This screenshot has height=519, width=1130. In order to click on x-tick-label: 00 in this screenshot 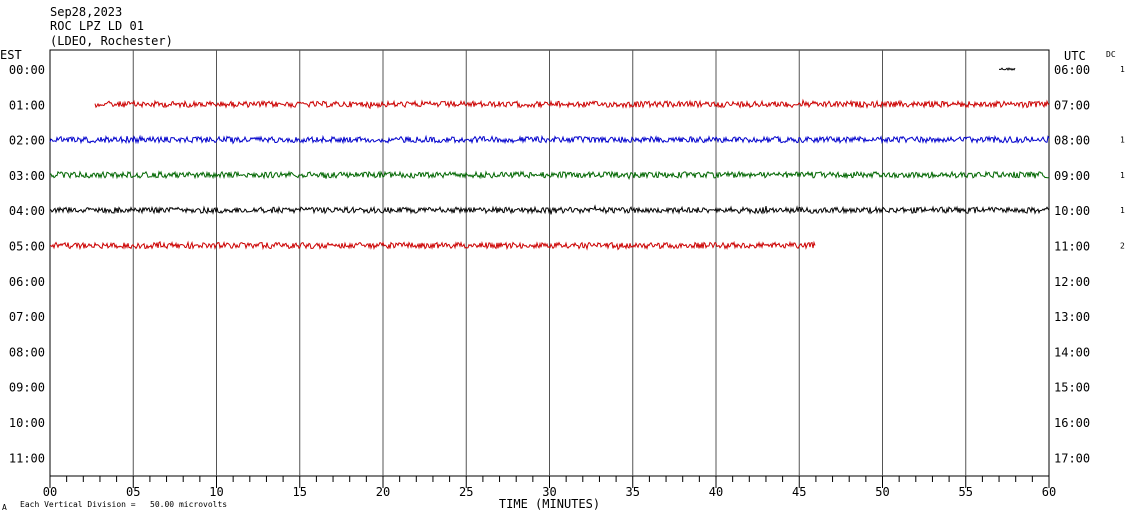, I will do `click(50, 492)`.